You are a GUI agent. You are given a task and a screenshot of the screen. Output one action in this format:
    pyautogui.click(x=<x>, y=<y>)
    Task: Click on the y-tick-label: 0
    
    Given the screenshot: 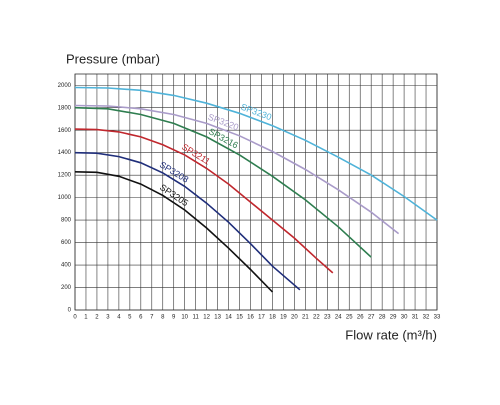 What is the action you would take?
    pyautogui.click(x=70, y=311)
    